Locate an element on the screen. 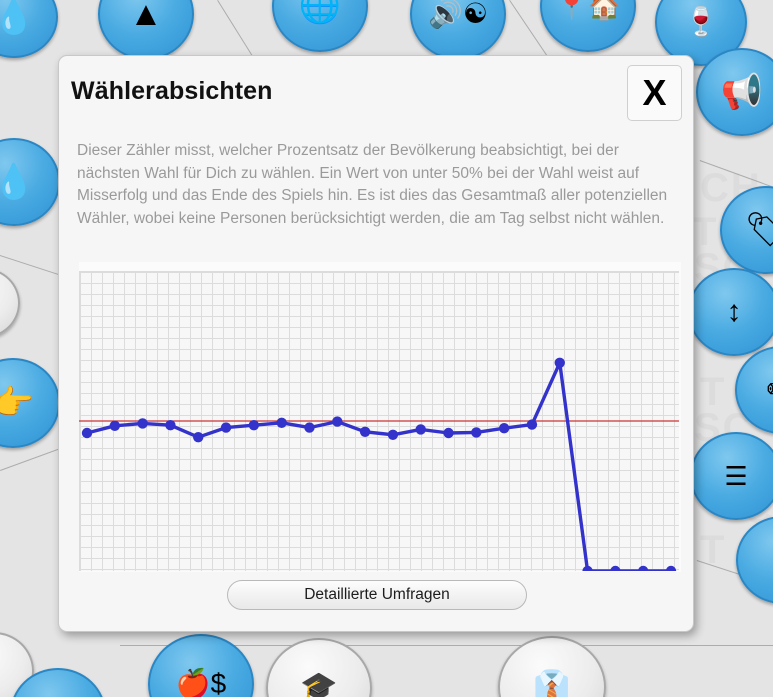 The height and width of the screenshot is (697, 773). hand-point-icon: 👉 is located at coordinates (17, 403).